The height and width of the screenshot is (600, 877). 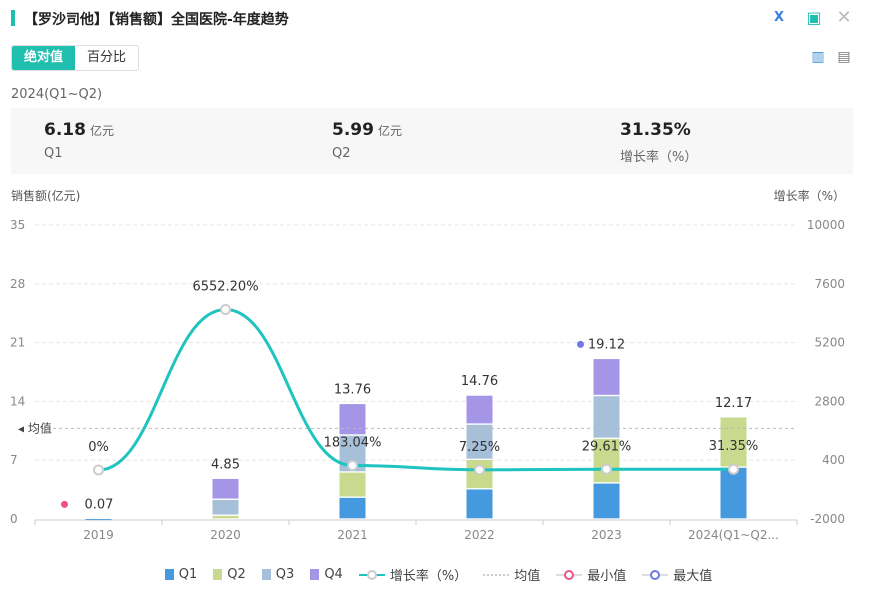 I want to click on legend-label: Q4, so click(x=333, y=574).